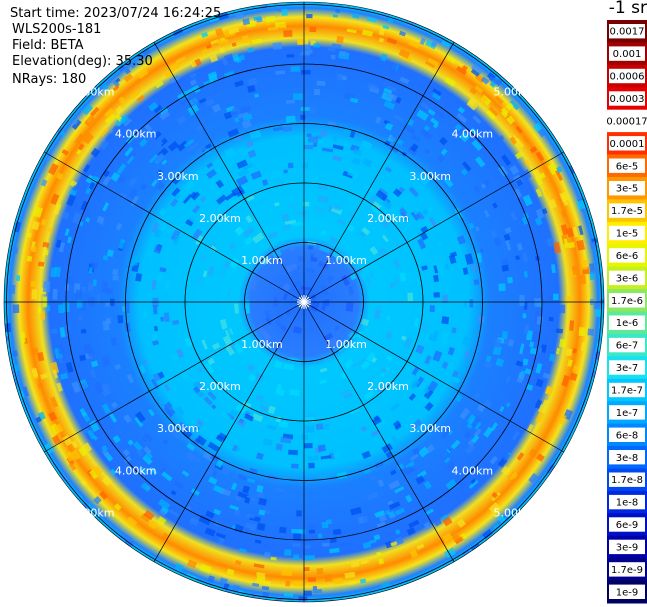 Image resolution: width=647 pixels, height=607 pixels. What do you see at coordinates (94, 512) in the screenshot?
I see `range-ring-label: 5.00km` at bounding box center [94, 512].